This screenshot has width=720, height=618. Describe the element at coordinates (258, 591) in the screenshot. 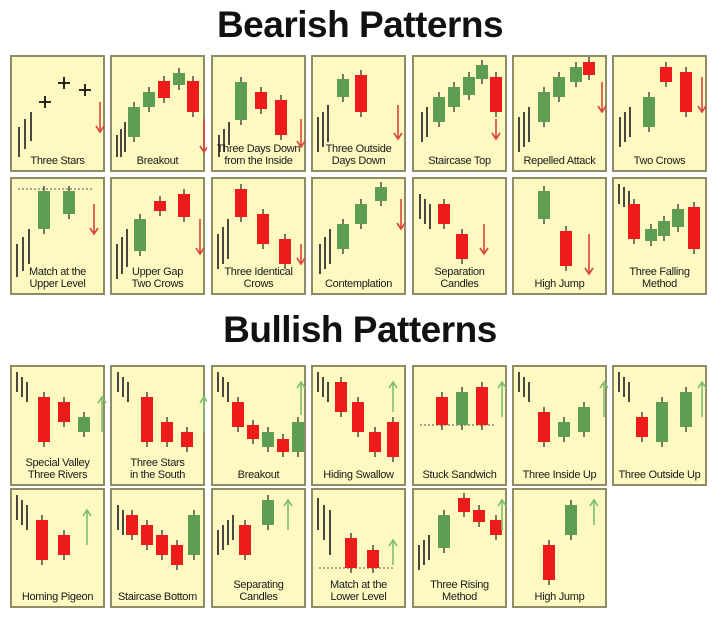

I see `pattern-label: Separating Candles` at that location.